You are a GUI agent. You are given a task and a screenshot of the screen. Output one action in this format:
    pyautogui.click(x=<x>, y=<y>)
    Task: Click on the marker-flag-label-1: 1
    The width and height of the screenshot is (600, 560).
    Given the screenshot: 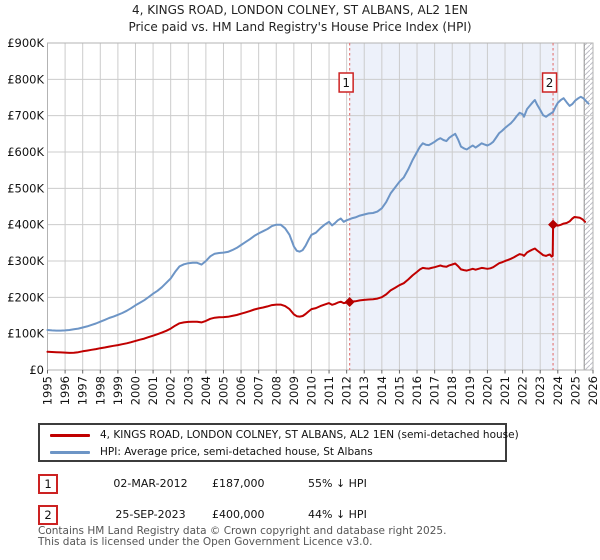 What is the action you would take?
    pyautogui.click(x=346, y=83)
    